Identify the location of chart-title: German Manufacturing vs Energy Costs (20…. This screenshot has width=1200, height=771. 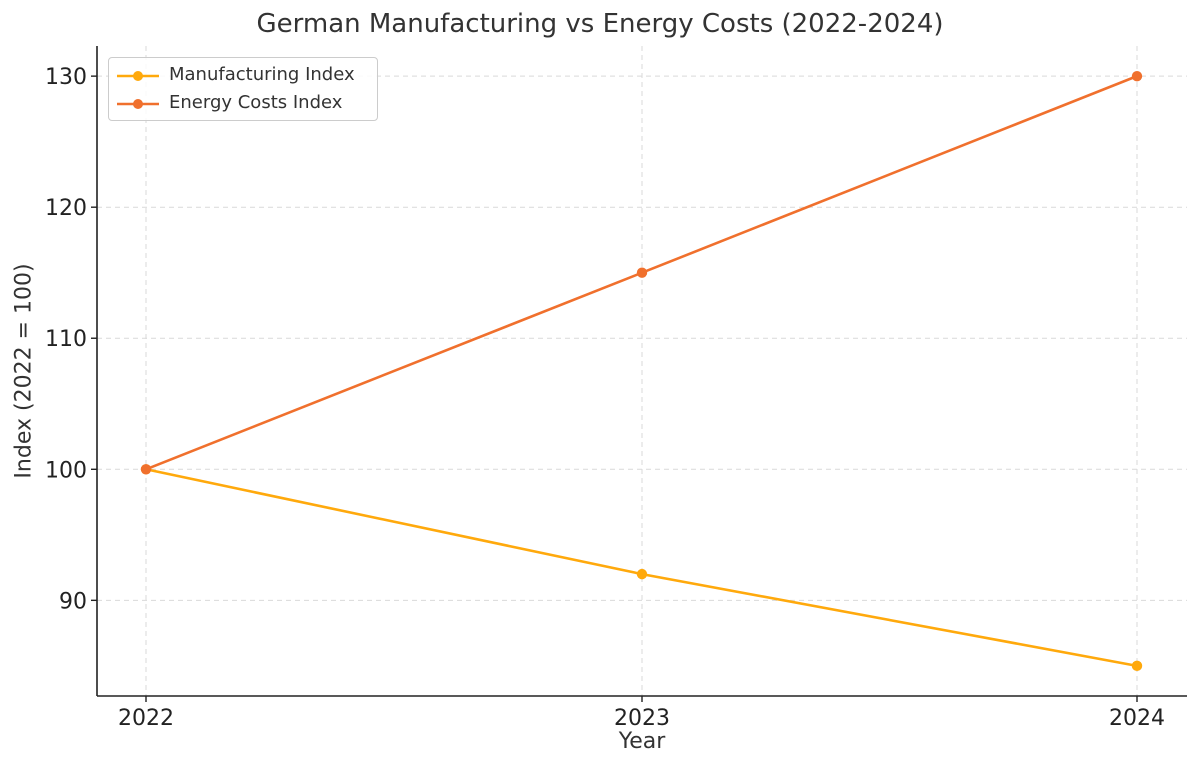
(600, 24).